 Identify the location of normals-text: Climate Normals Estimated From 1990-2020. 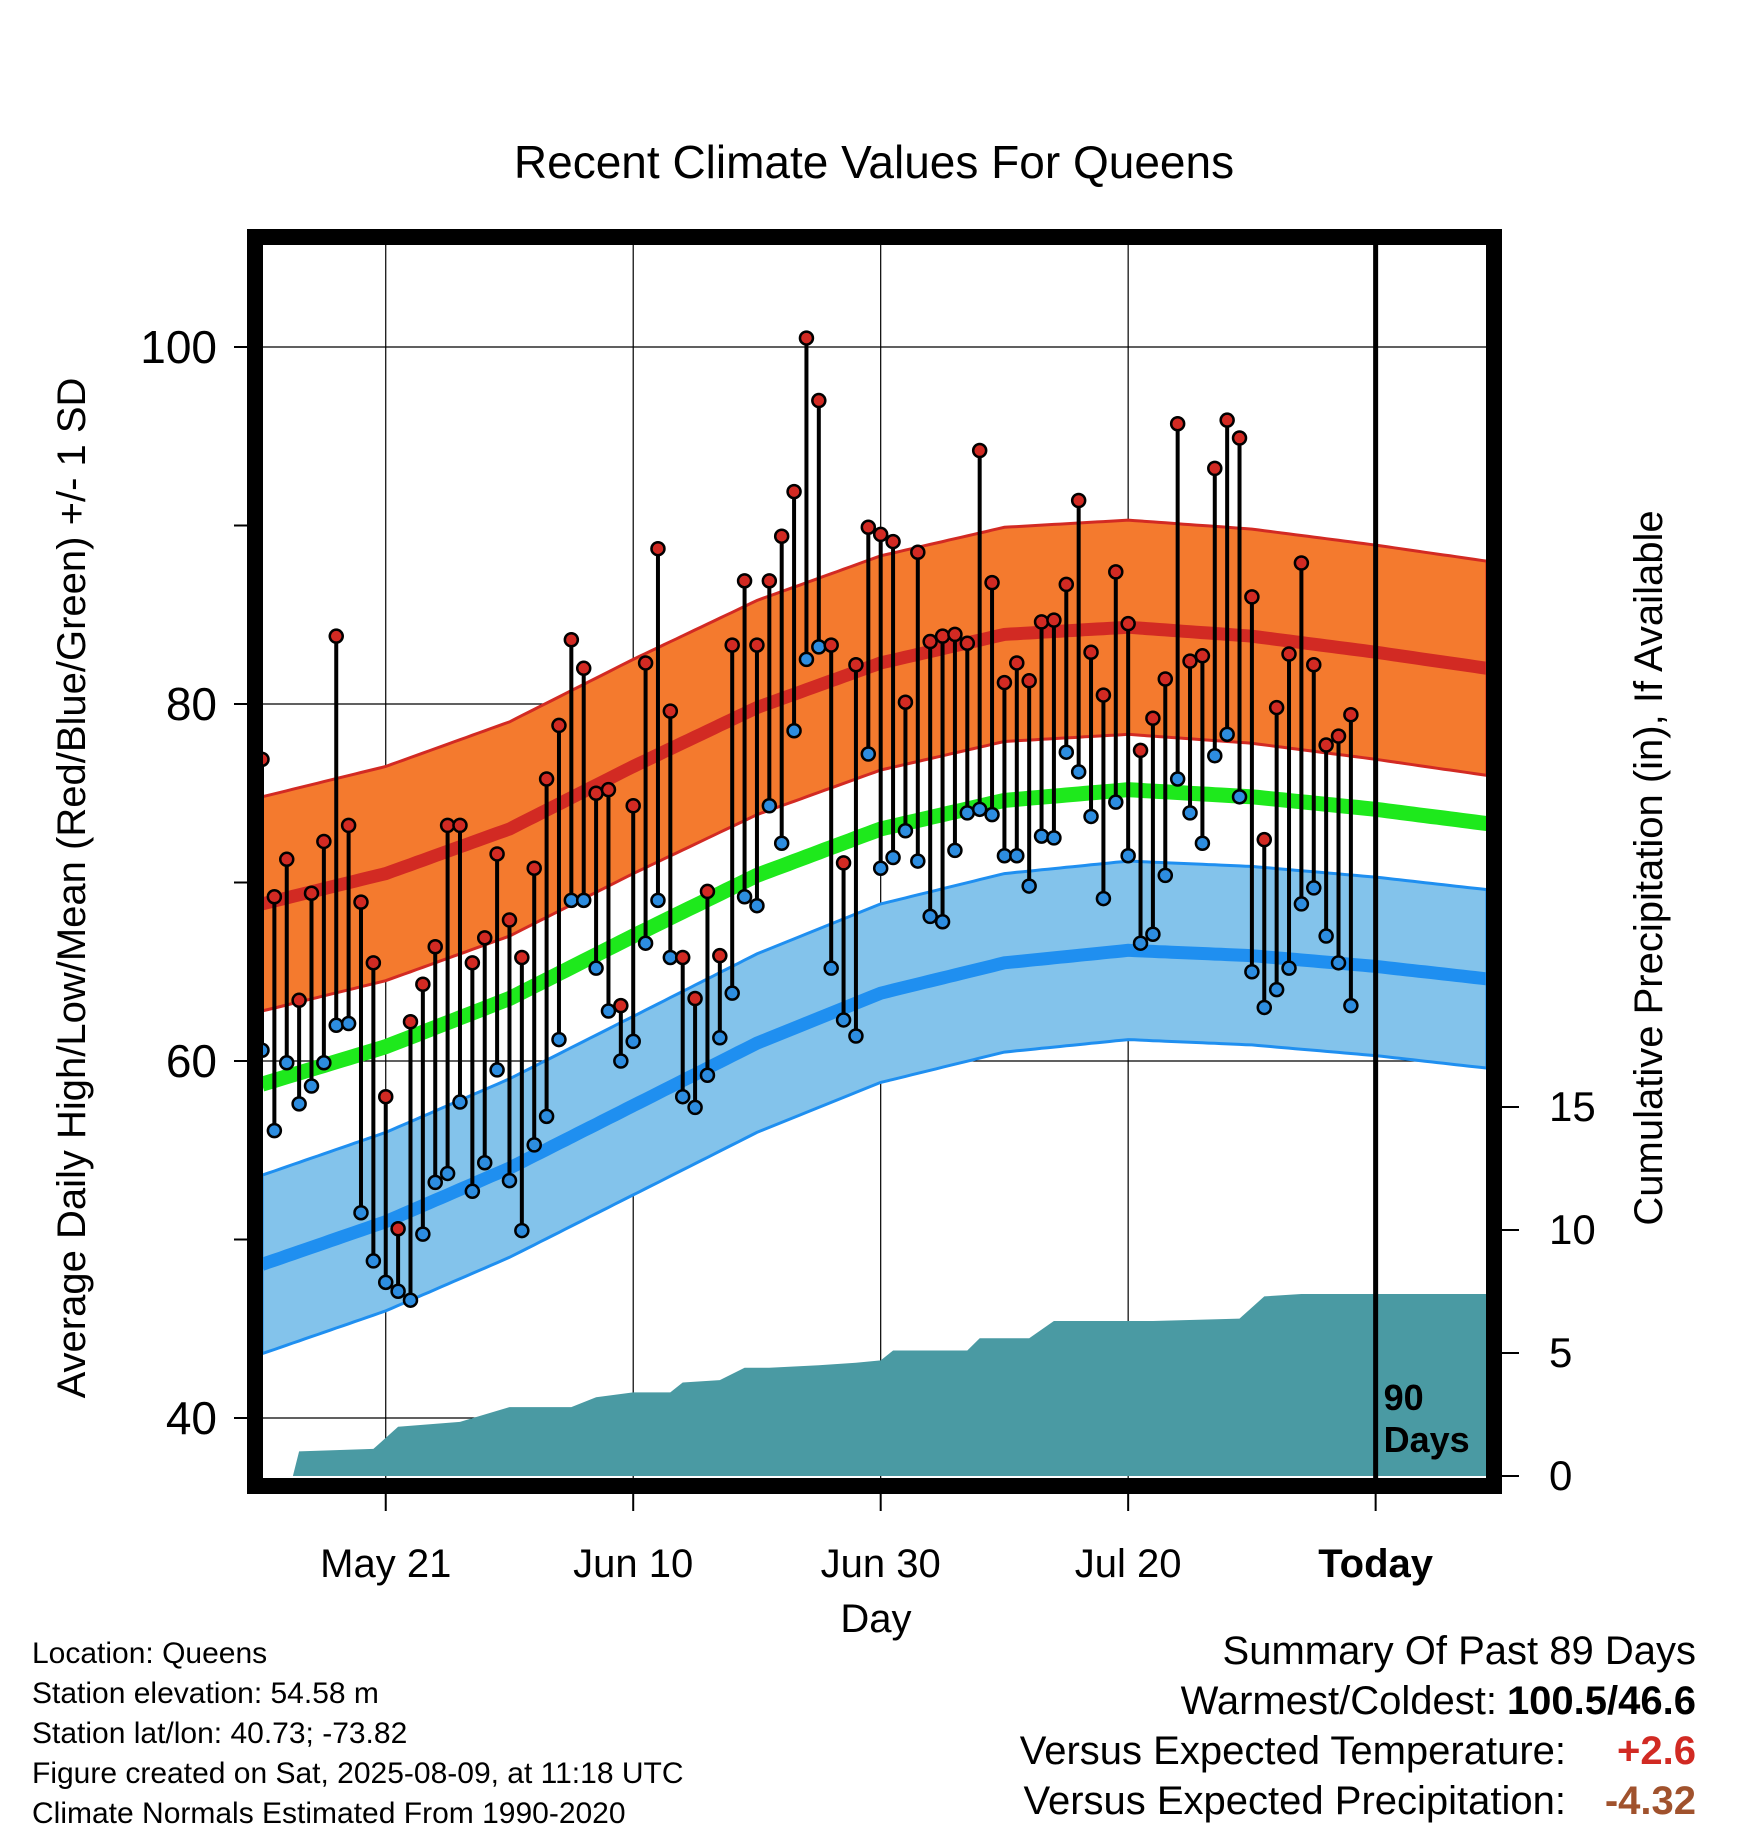
(329, 1813).